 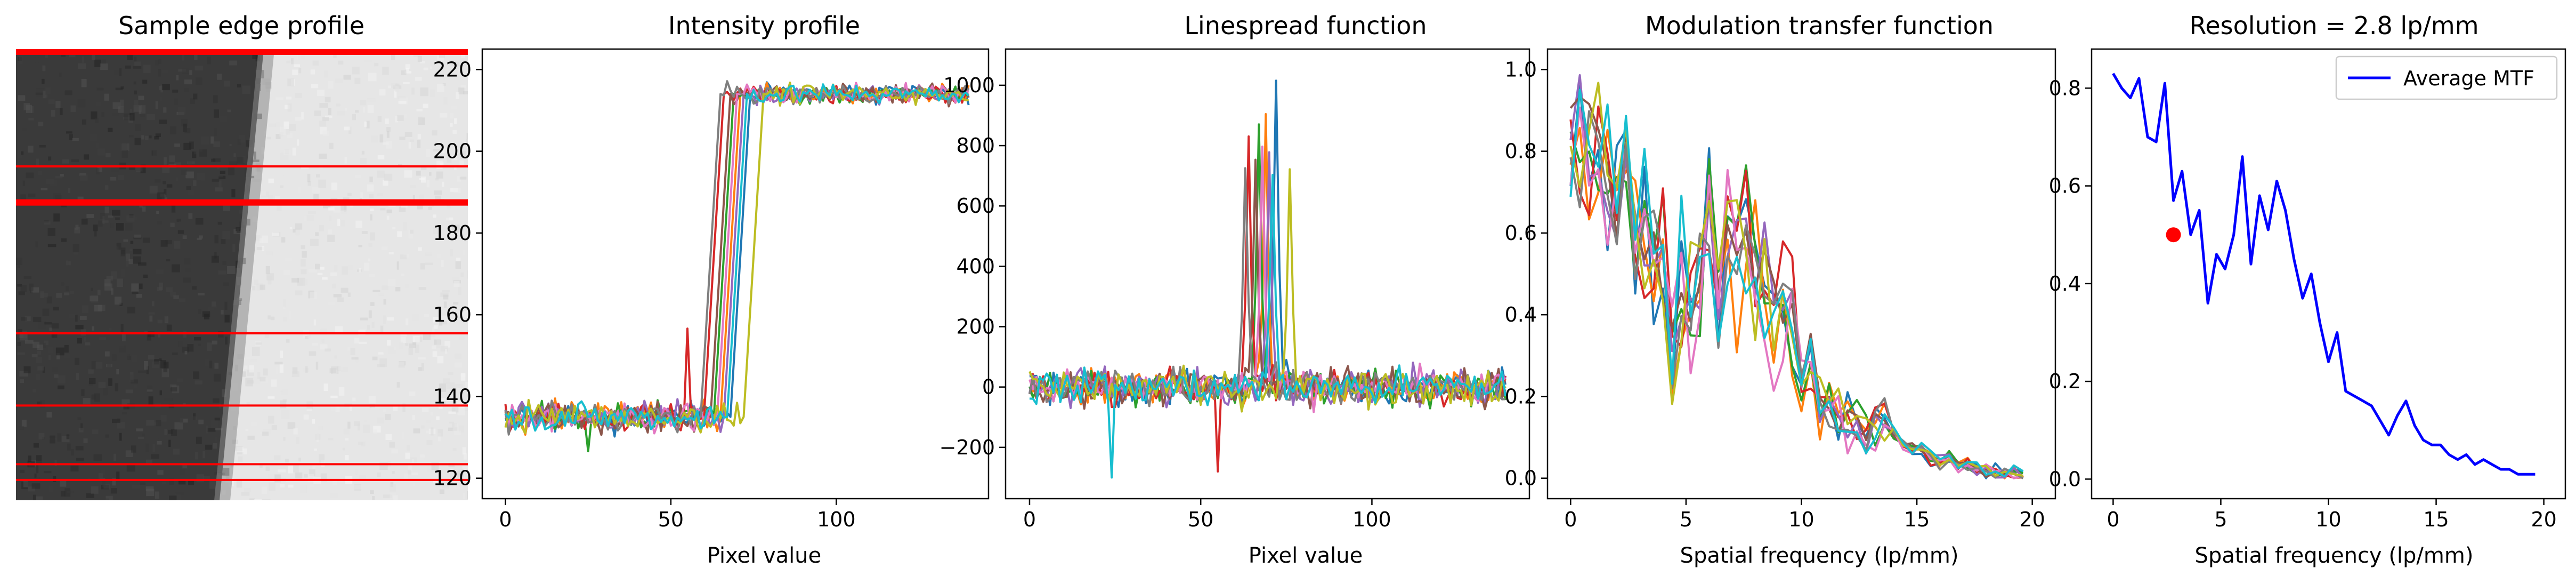 I want to click on linespread-ytick-label: 0, so click(x=989, y=387).